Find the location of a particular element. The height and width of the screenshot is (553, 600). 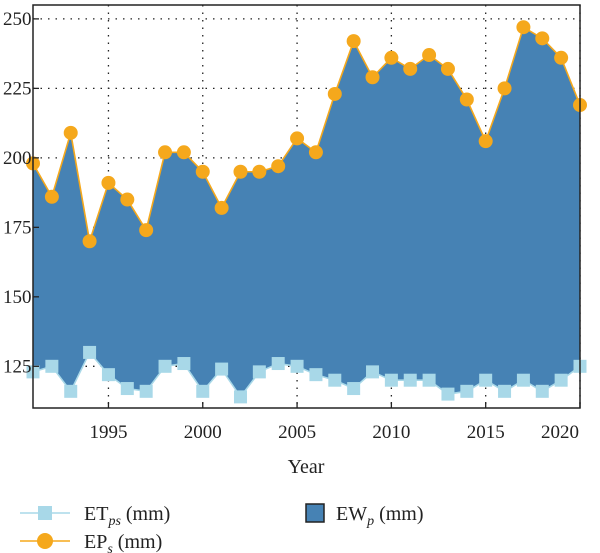

etps-point-2016 is located at coordinates (505, 391).